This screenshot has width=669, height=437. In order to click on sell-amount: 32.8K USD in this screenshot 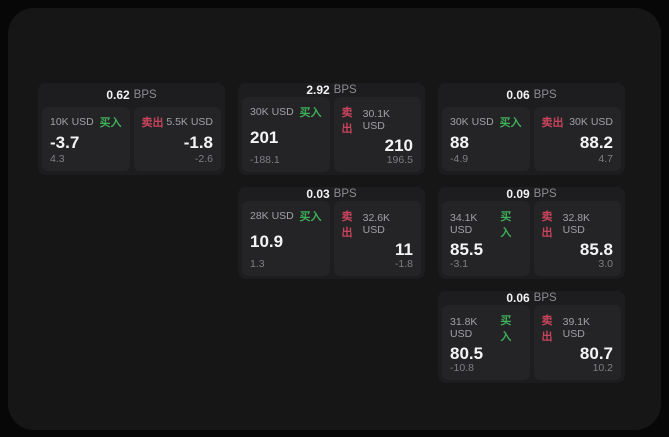, I will do `click(576, 224)`.